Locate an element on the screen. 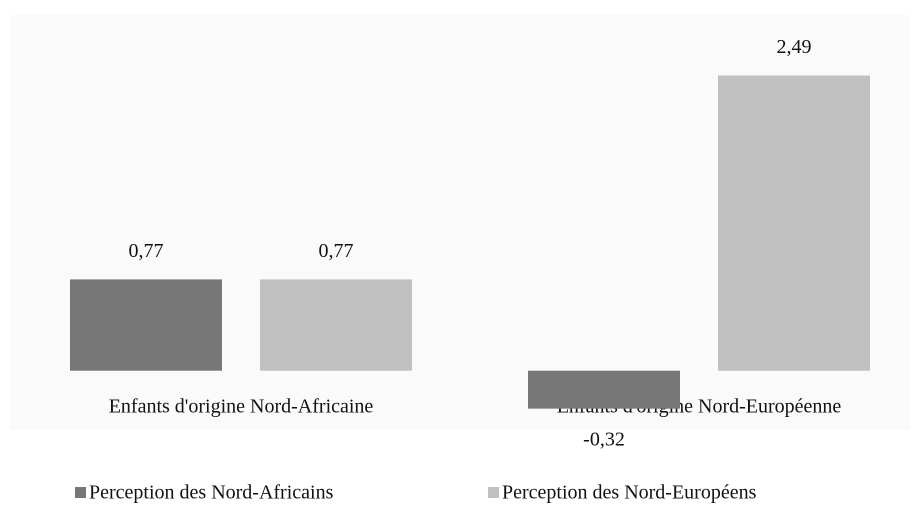  data-label: 2,49 is located at coordinates (794, 47).